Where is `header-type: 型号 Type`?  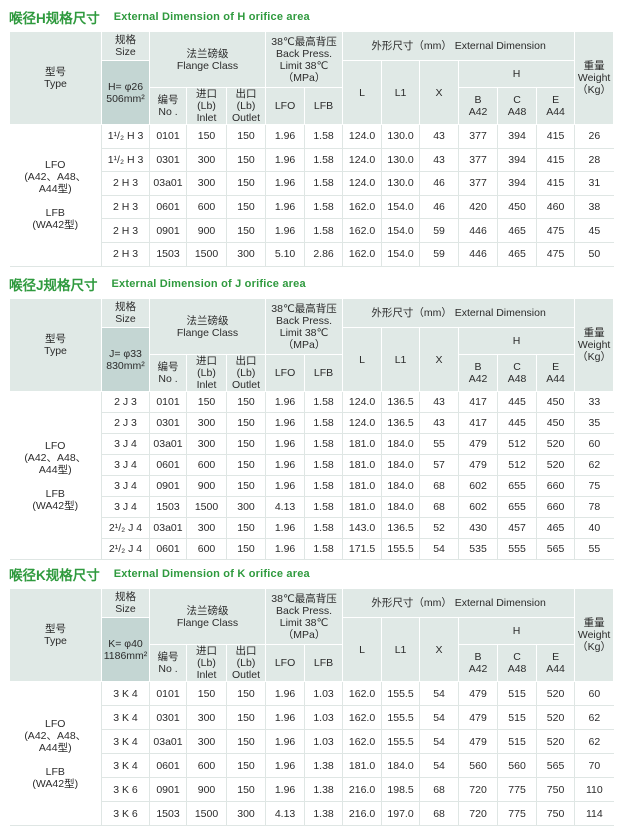
header-type: 型号 Type is located at coordinates (55, 345).